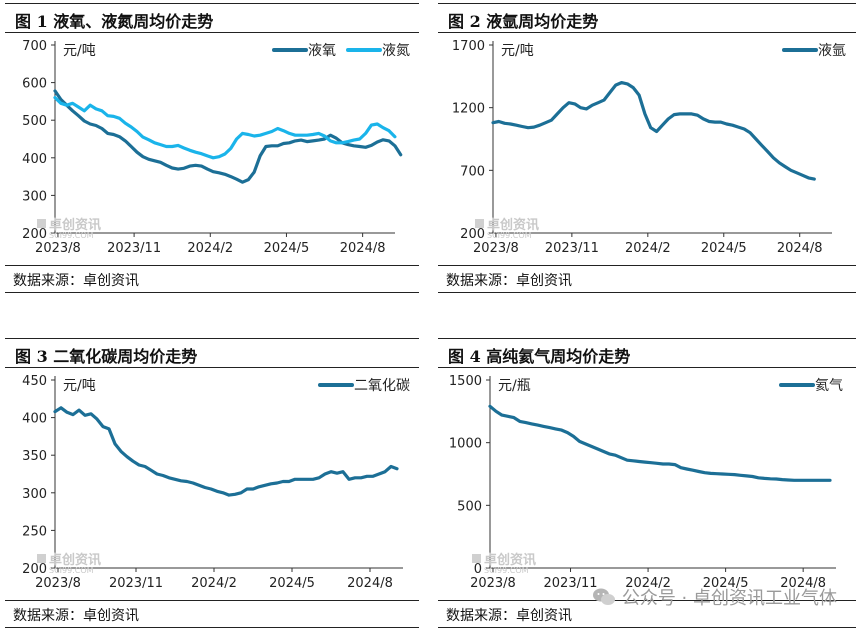 This screenshot has height=630, width=861. Describe the element at coordinates (539, 356) in the screenshot. I see `chart-title: 图 4 高纯氦气周均价走势` at that location.